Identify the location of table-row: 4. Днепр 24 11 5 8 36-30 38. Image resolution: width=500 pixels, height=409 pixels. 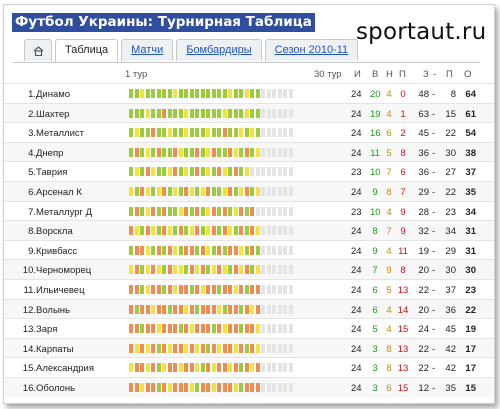
(249, 151).